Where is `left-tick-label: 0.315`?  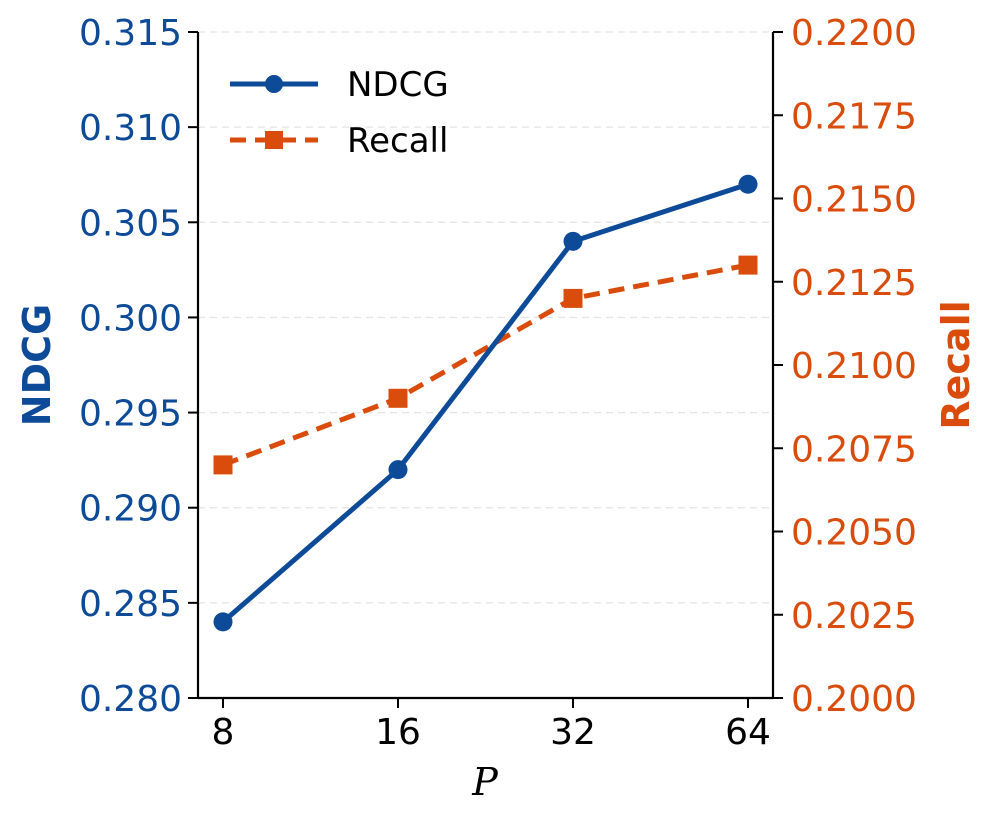 left-tick-label: 0.315 is located at coordinates (130, 33).